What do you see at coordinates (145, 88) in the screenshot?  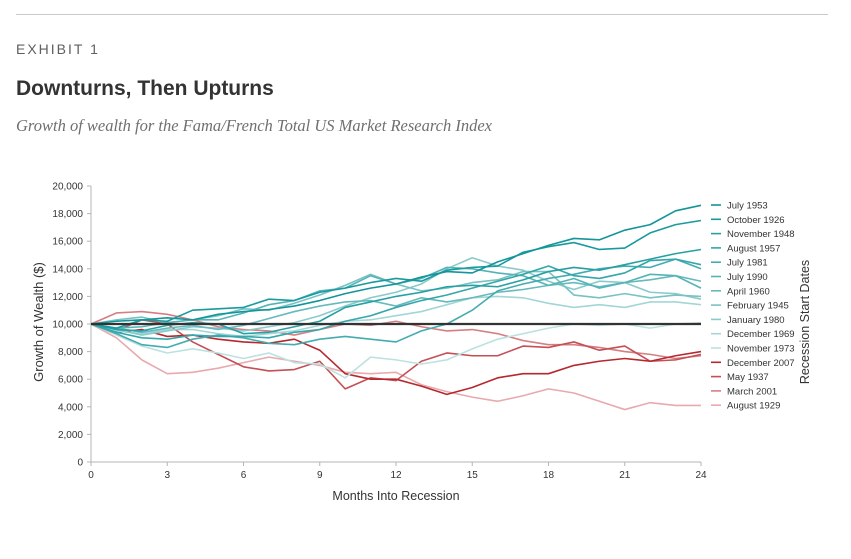 I see `chart-title: Downturns, Then Upturns` at bounding box center [145, 88].